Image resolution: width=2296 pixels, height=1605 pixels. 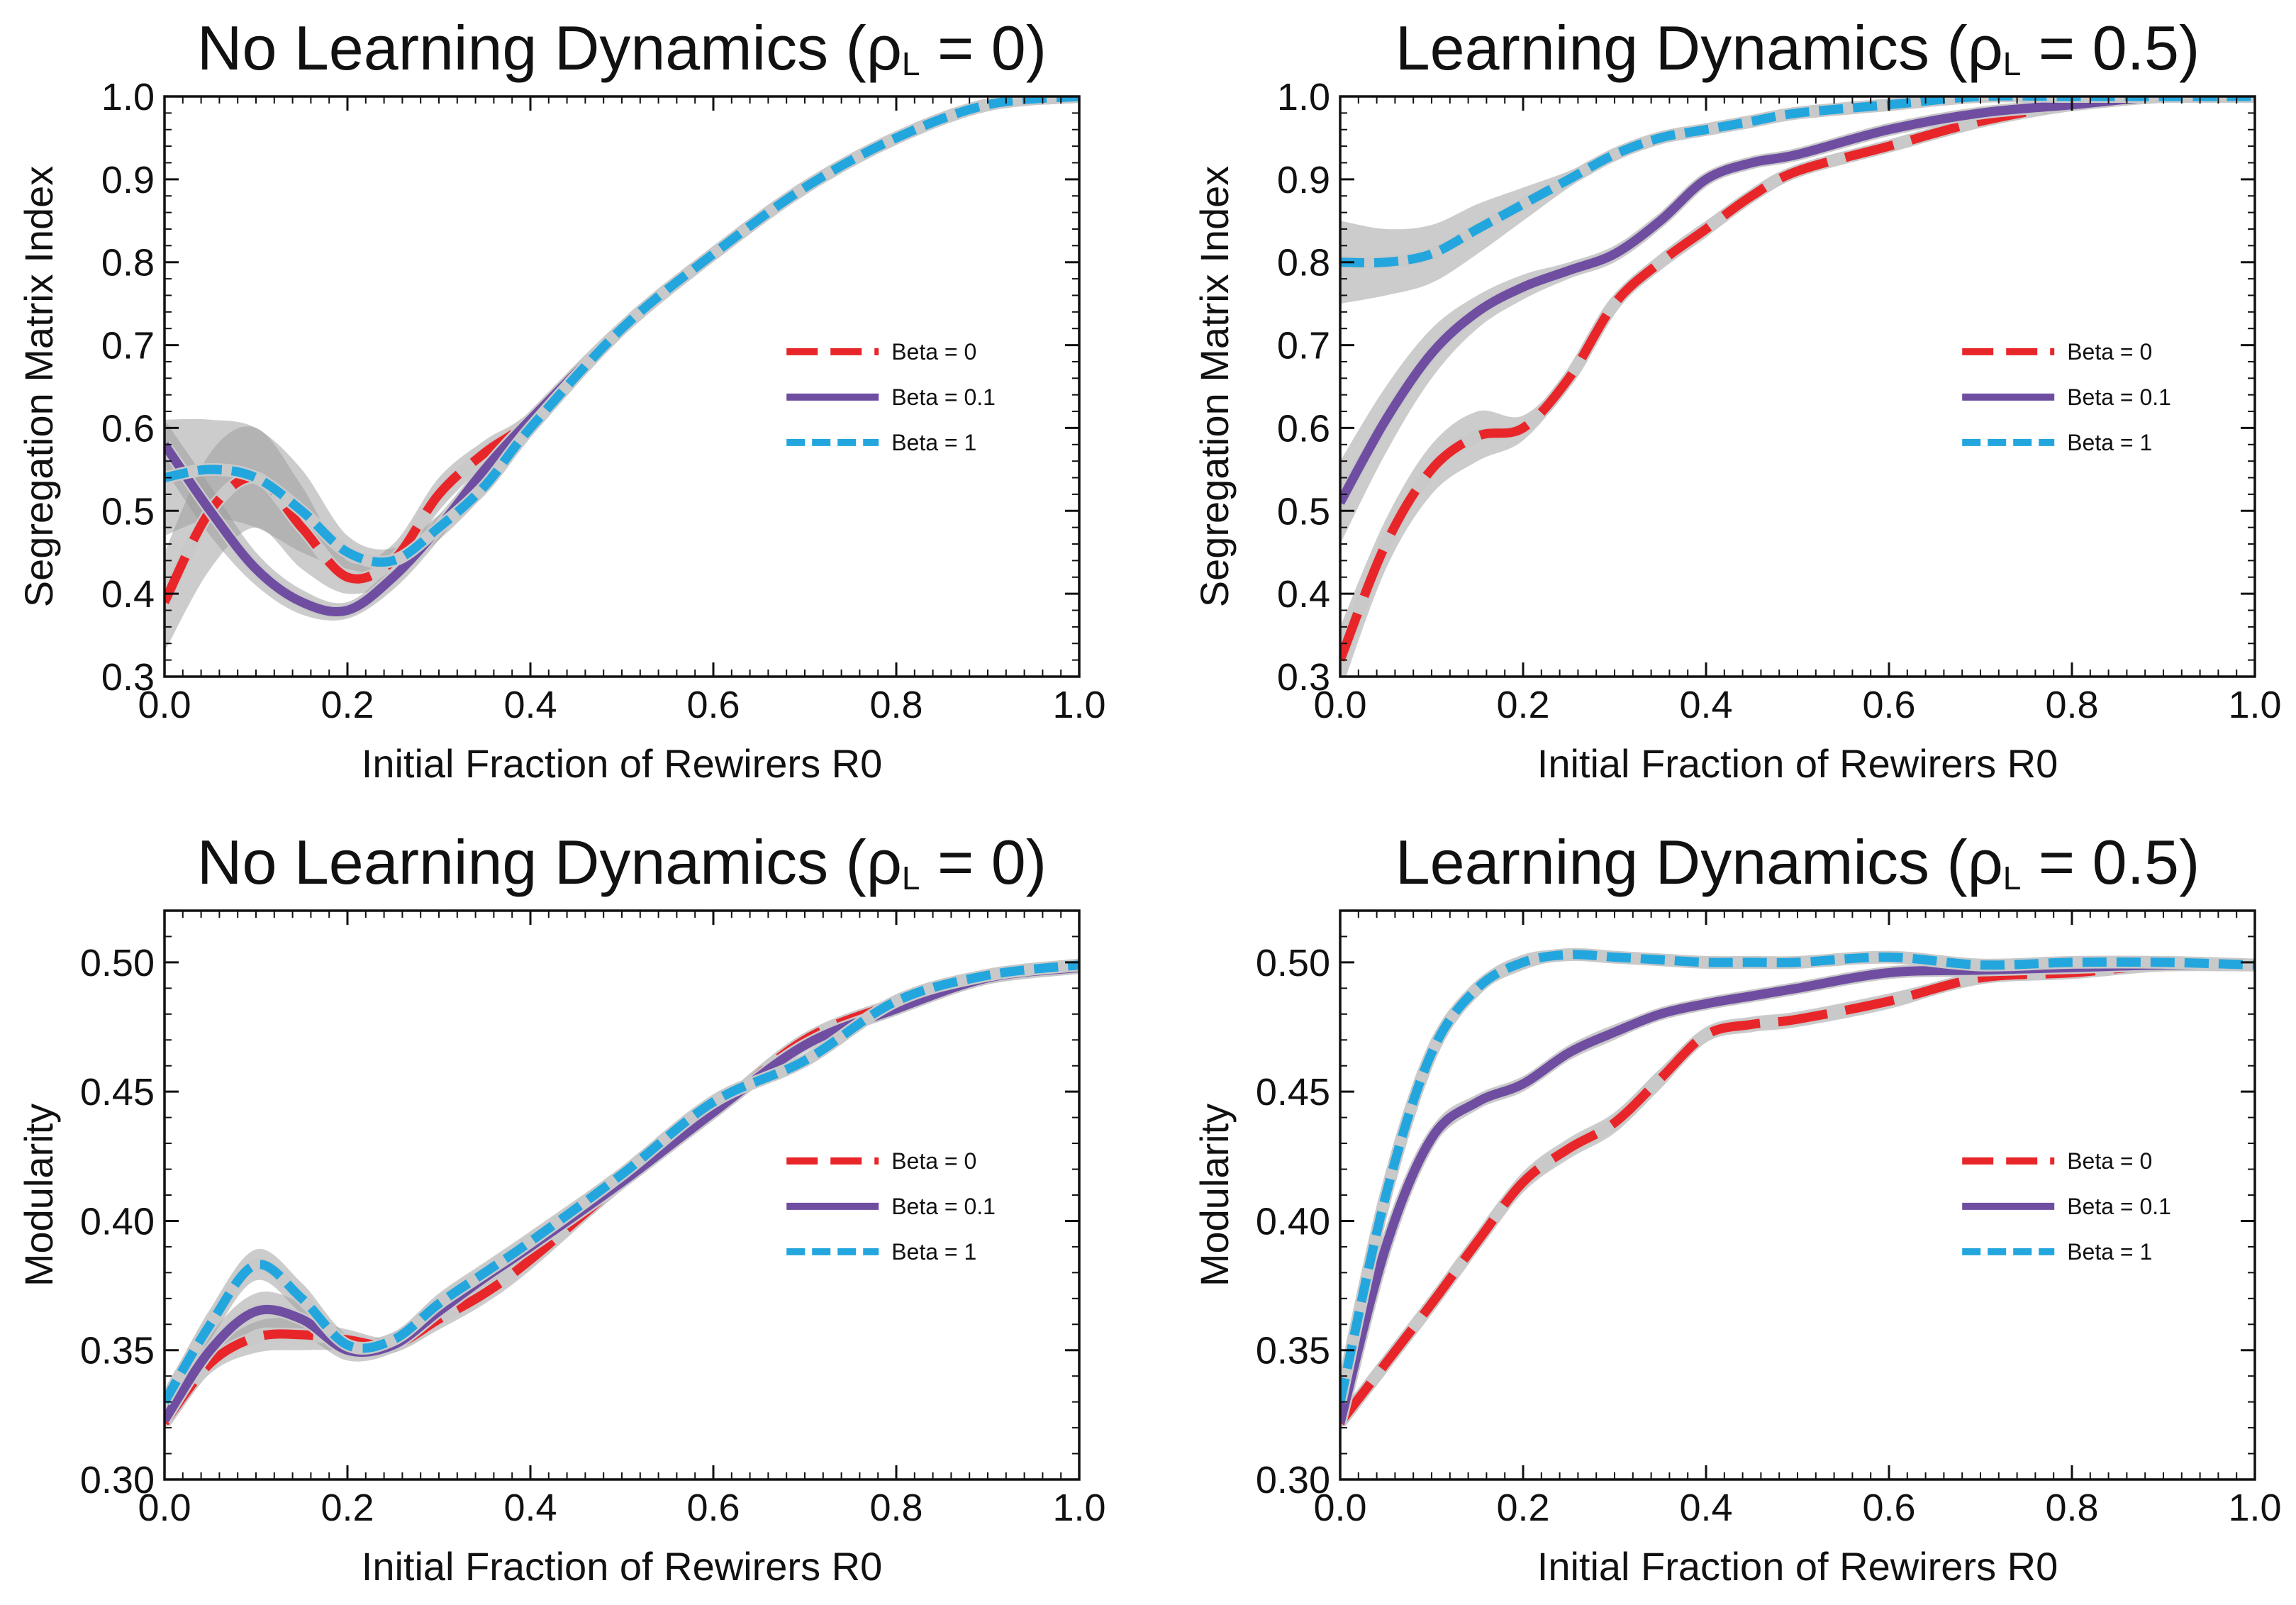 I want to click on y-tick-label: 0.9, so click(x=1303, y=180).